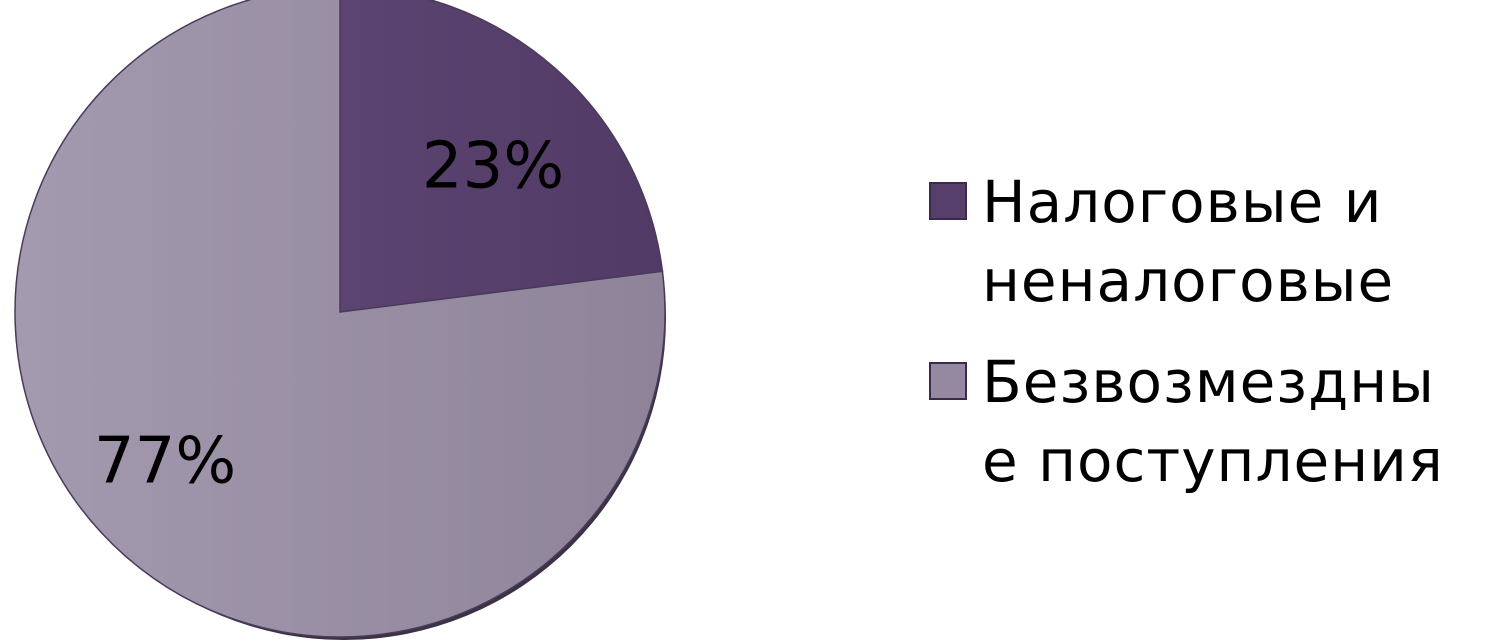 The width and height of the screenshot is (1486, 644). What do you see at coordinates (1182, 202) in the screenshot?
I see `legend-label-0-line-1: Налоговые и` at bounding box center [1182, 202].